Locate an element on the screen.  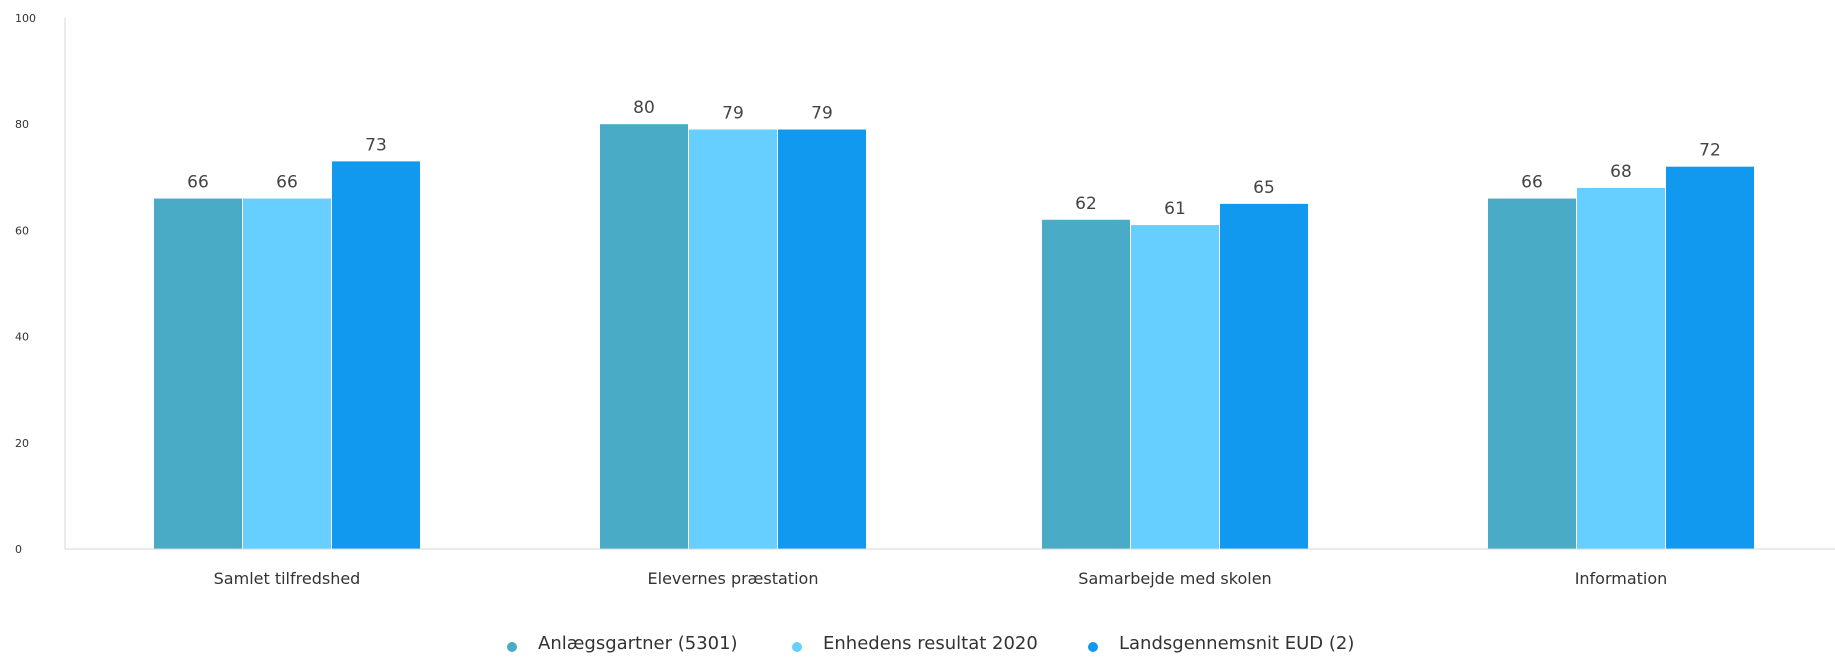
data-label: 62 is located at coordinates (1086, 204).